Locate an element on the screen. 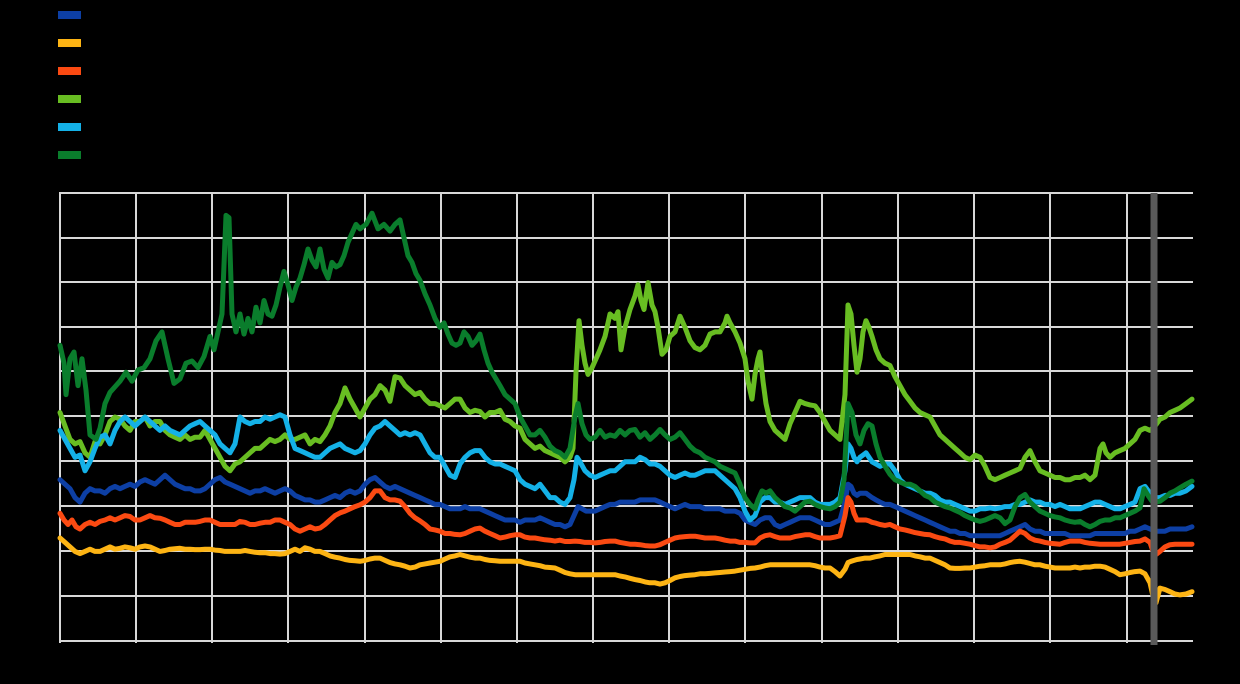  series-line-orange is located at coordinates (626, 522).